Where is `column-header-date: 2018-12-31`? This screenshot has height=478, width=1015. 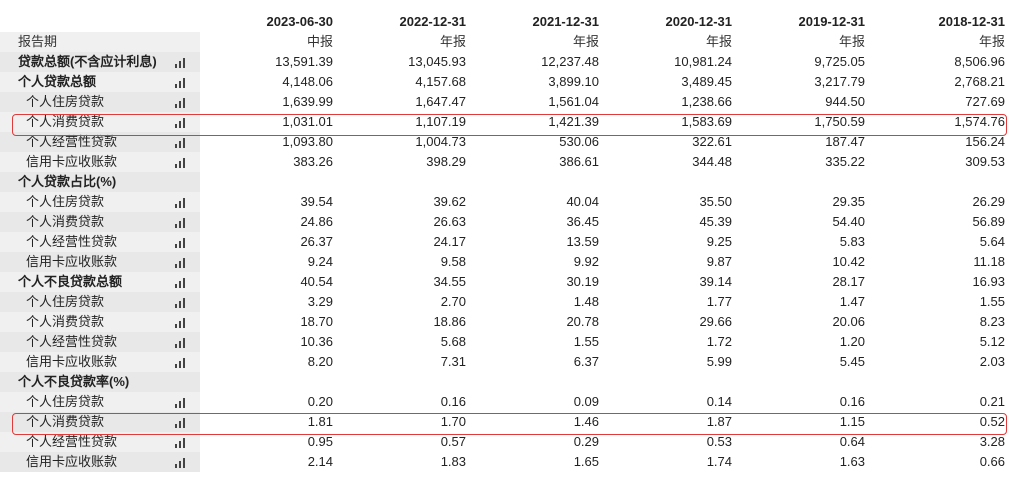
column-header-date: 2018-12-31 is located at coordinates (972, 21).